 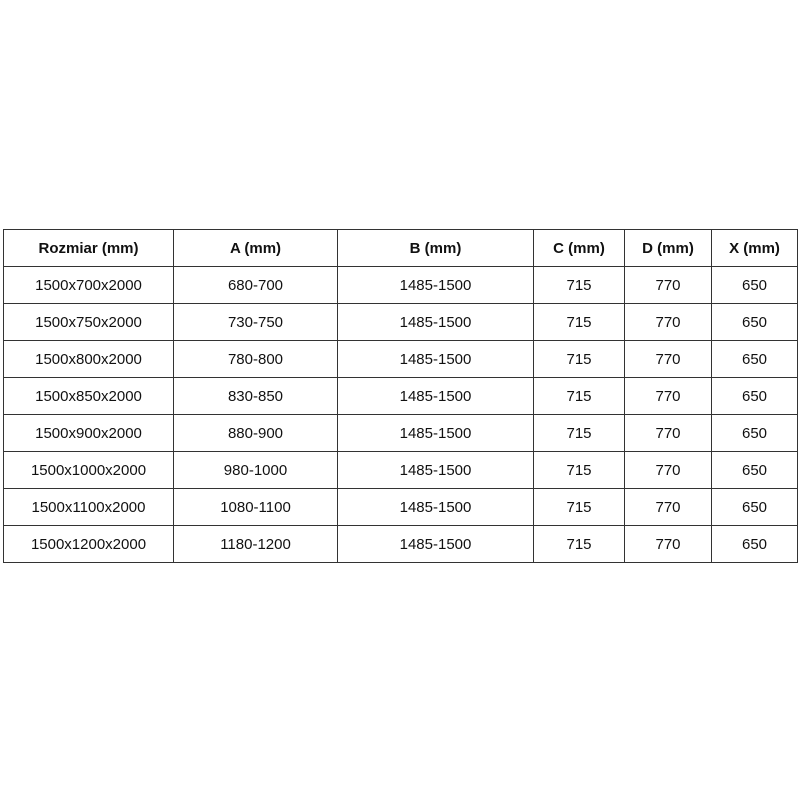 What do you see at coordinates (255, 470) in the screenshot?
I see `table-cell: 980-1000` at bounding box center [255, 470].